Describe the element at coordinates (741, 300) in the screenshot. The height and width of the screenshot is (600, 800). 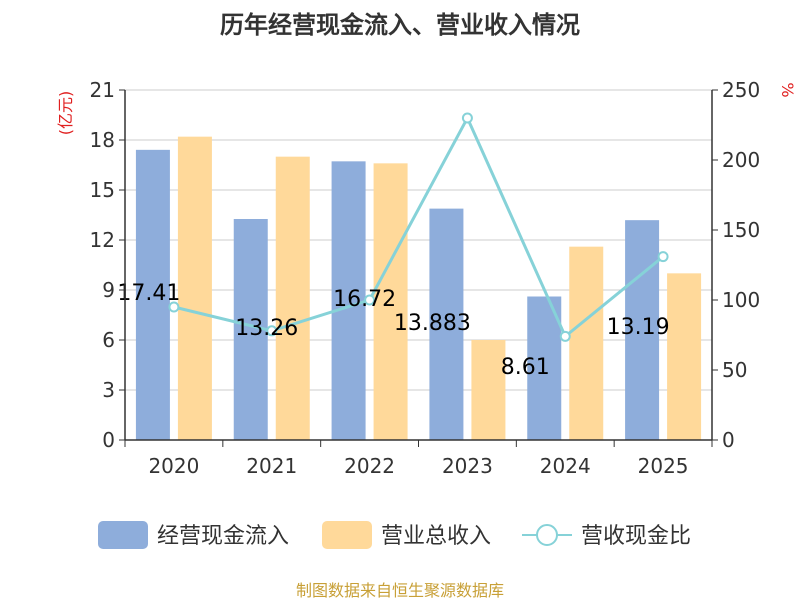
I see `y-right-tick-label: 100` at that location.